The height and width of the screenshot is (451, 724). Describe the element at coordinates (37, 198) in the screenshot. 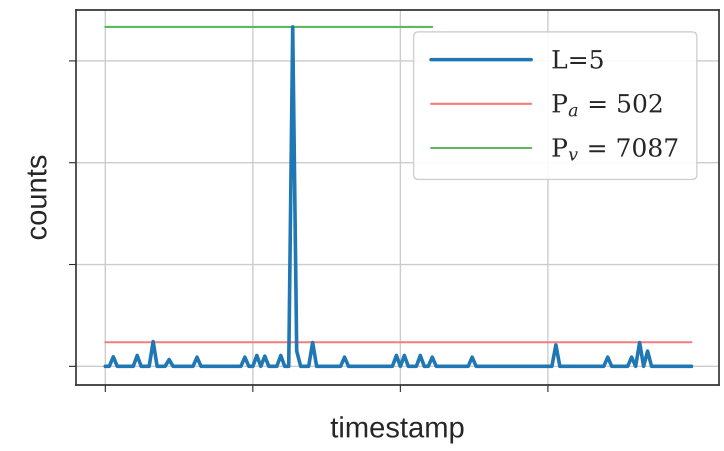

I see `y-axis-title: counts` at that location.